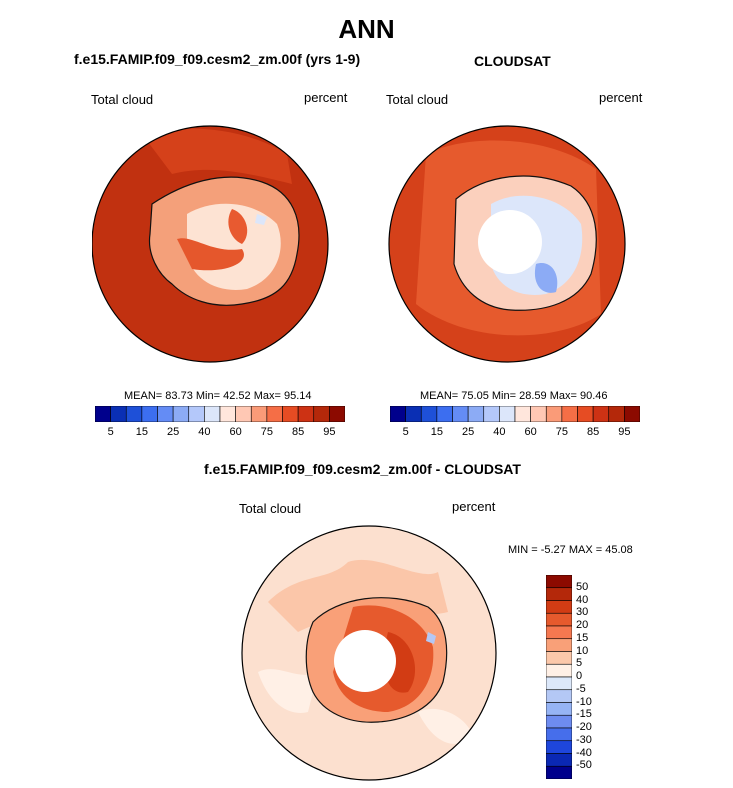  Describe the element at coordinates (584, 701) in the screenshot. I see `diff-colorbar-tick-label: -10` at that location.